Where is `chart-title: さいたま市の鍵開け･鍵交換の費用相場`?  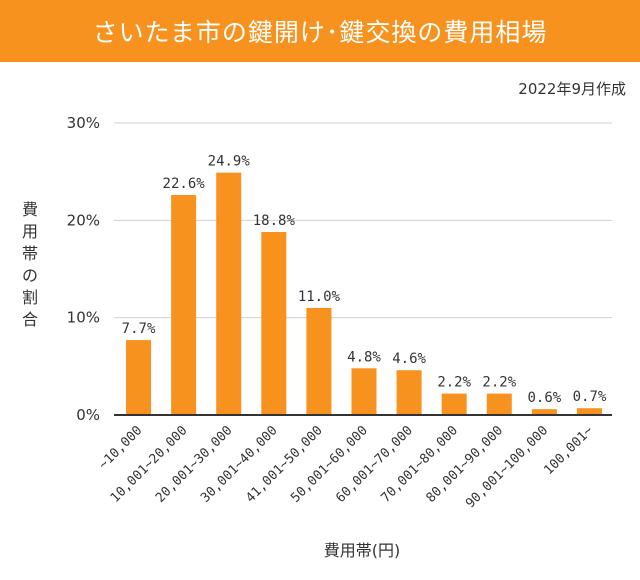
chart-title: さいたま市の鍵開け･鍵交換の費用相場 is located at coordinates (320, 32).